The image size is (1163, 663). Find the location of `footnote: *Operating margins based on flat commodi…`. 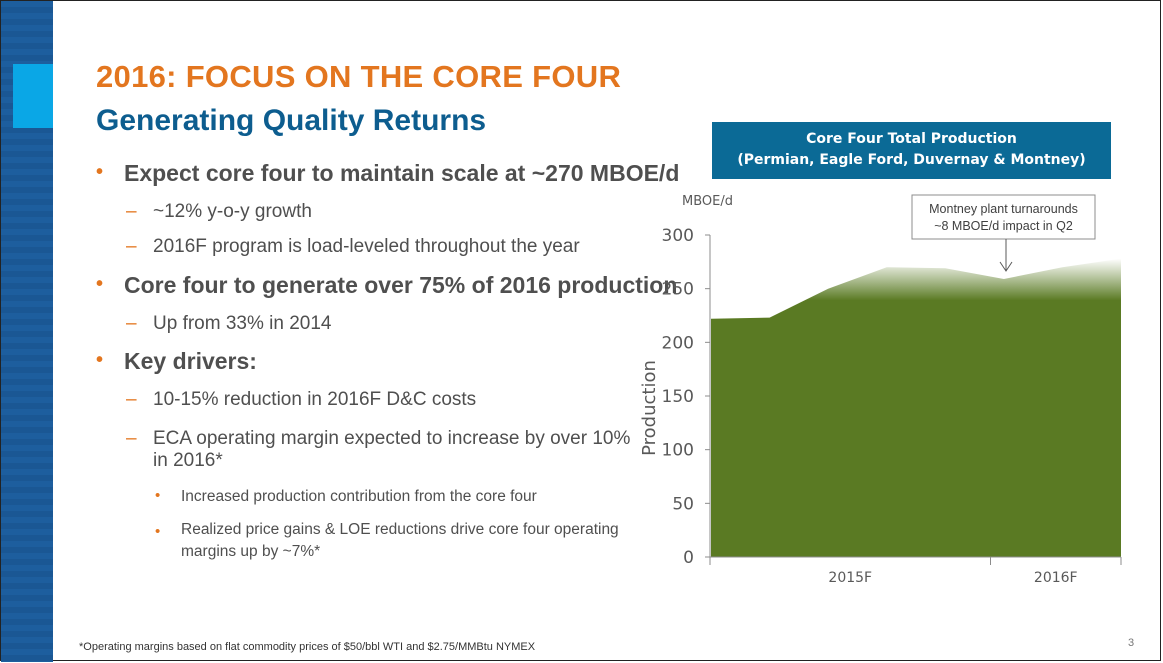

footnote: *Operating margins based on flat commodi… is located at coordinates (307, 647).